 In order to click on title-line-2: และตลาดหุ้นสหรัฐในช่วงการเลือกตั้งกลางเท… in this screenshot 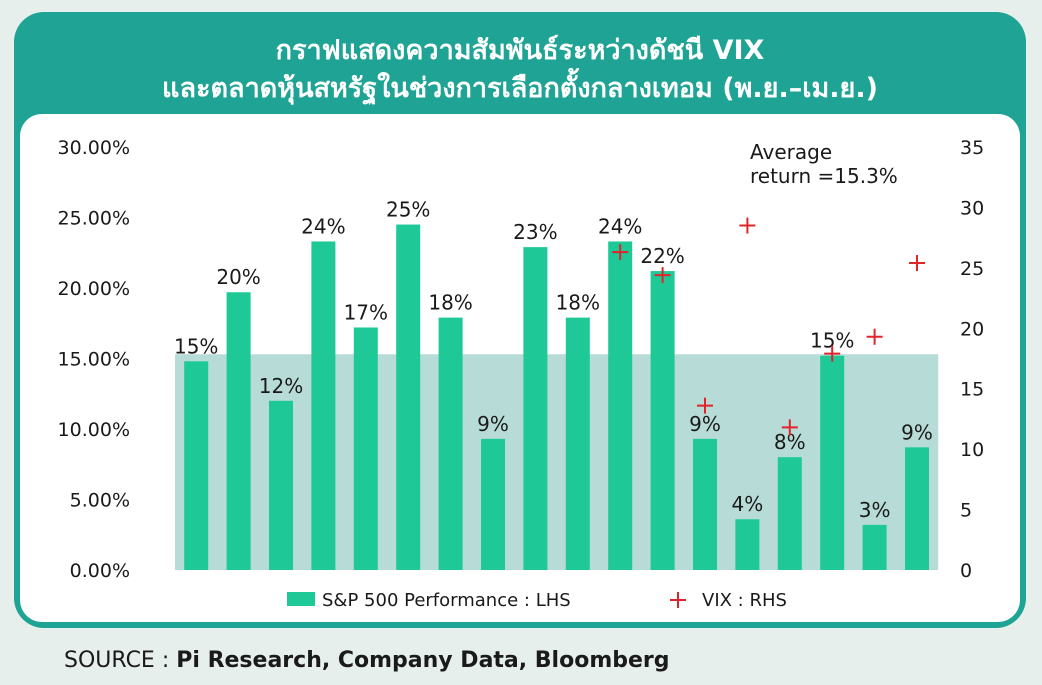, I will do `click(520, 88)`.